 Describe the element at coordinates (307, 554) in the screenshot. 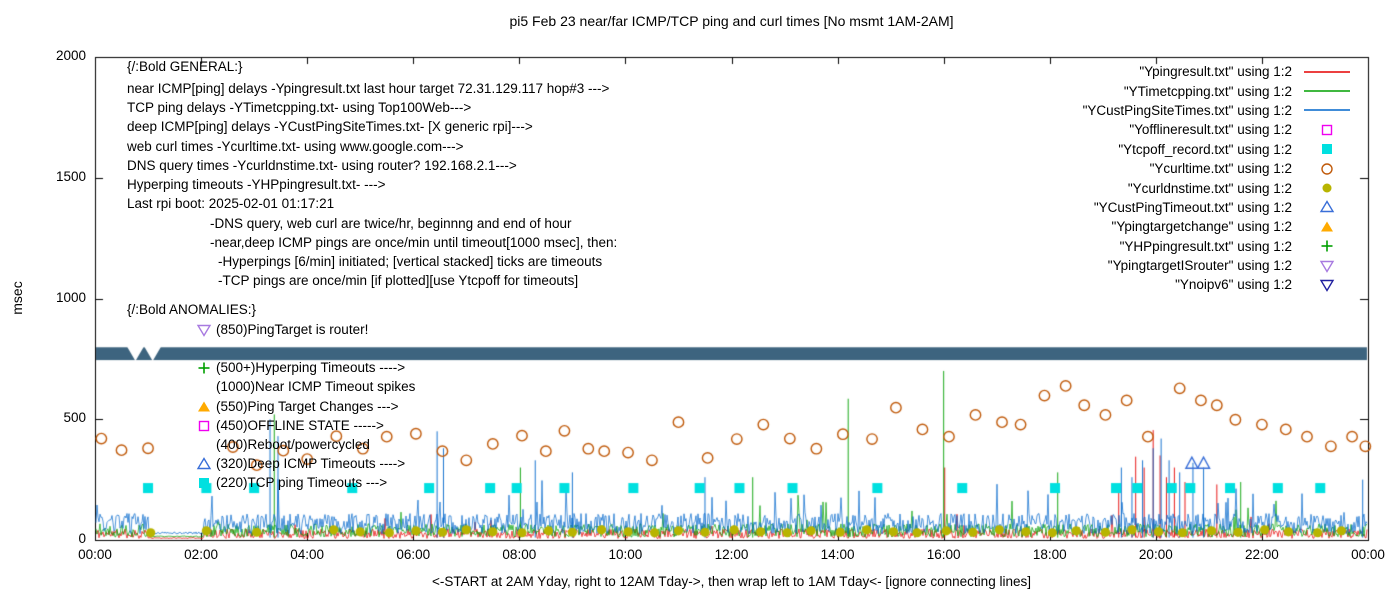

I see `x-tick-label: 04:00` at that location.